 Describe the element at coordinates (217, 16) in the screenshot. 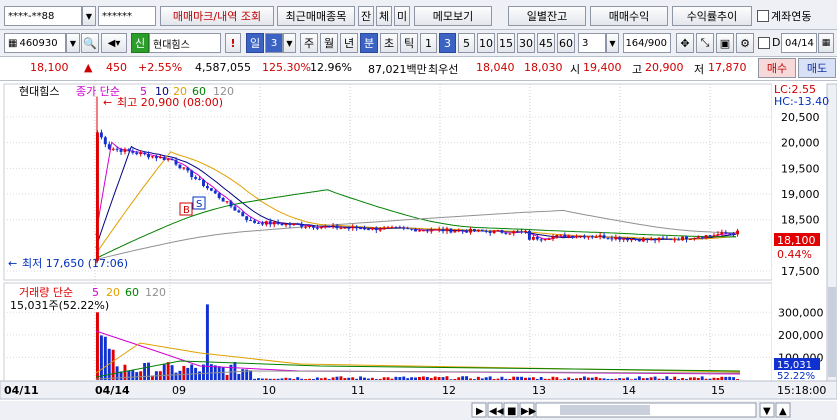

I see `trade-mark-button: 매매마크/내역 조회` at that location.